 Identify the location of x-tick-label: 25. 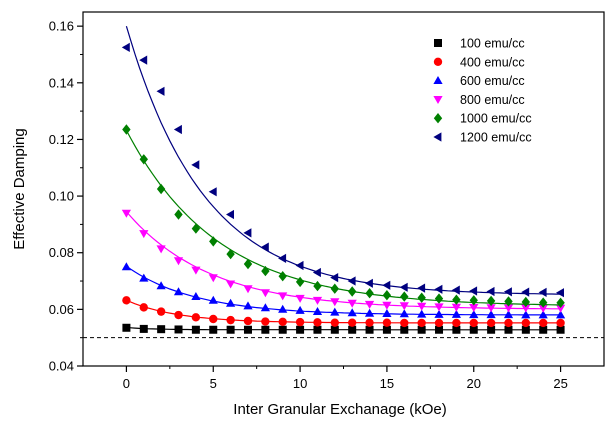
(560, 383).